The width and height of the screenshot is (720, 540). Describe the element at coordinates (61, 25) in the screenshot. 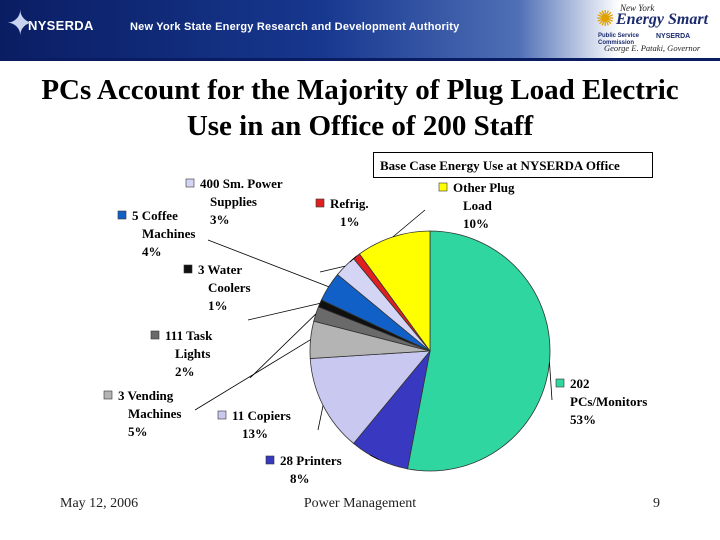

I see `org-name: NYSERDA` at that location.